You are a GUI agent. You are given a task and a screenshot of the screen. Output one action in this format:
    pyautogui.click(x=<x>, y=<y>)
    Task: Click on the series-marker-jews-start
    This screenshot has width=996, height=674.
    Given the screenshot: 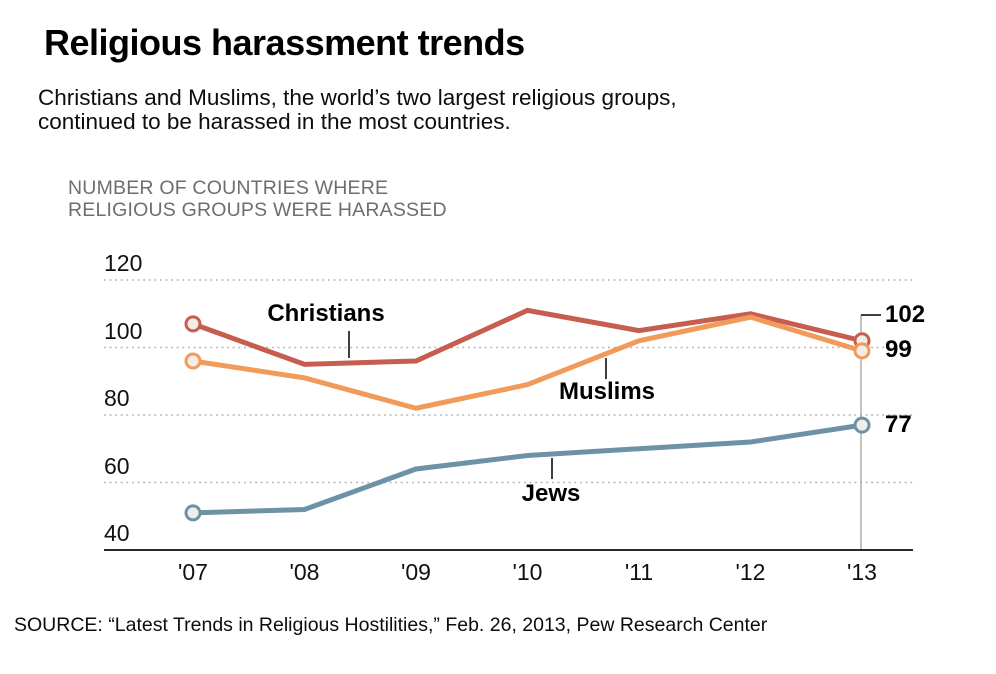 What is the action you would take?
    pyautogui.click(x=193, y=513)
    